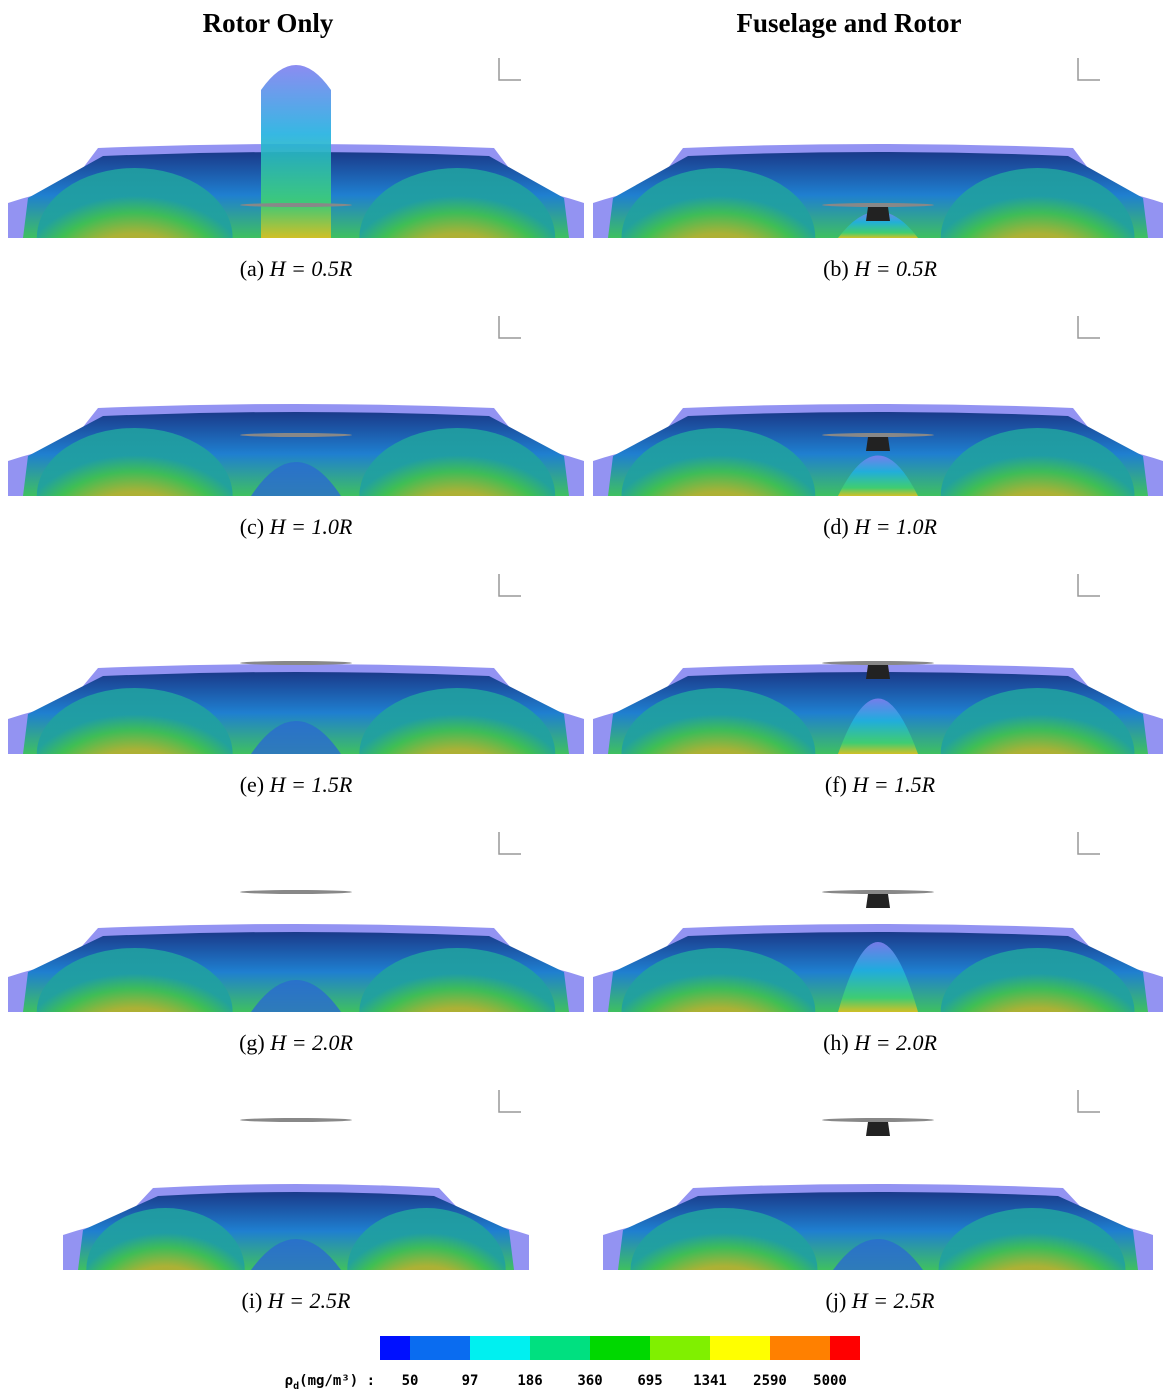 The width and height of the screenshot is (1163, 1395). What do you see at coordinates (255, 268) in the screenshot?
I see `caption-tag: (a)` at bounding box center [255, 268].